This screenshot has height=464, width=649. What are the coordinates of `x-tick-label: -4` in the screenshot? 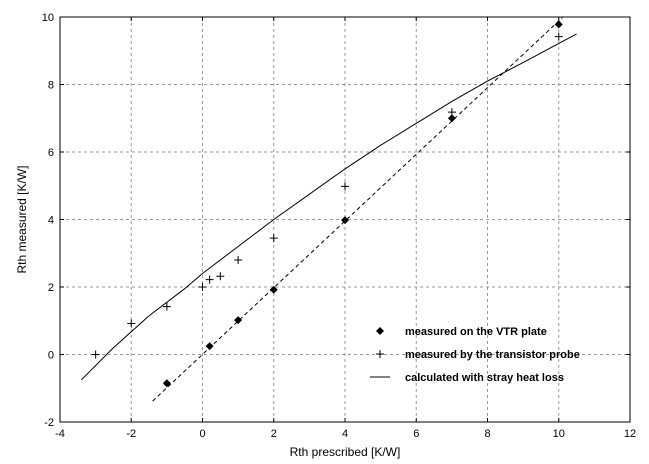 It's located at (60, 434).